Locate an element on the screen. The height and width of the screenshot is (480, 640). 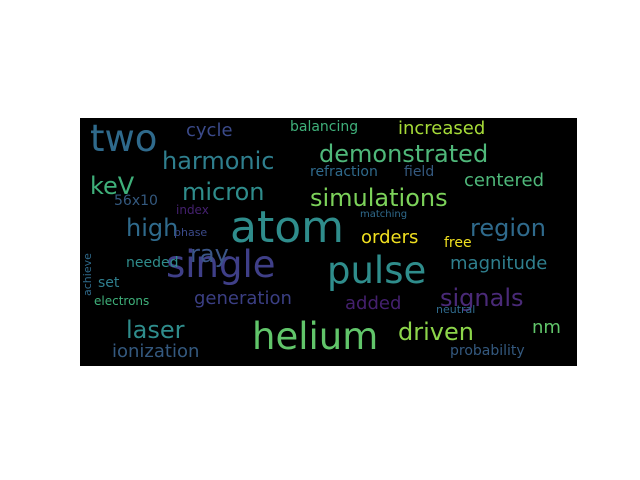
word-driven: driven is located at coordinates (436, 332).